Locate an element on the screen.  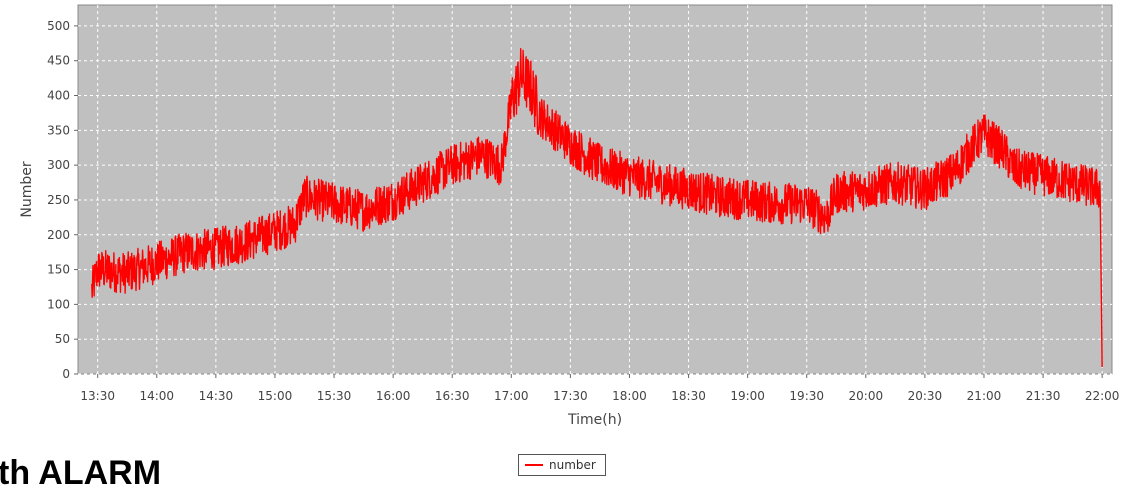
x-tick-label: 14:00 is located at coordinates (156, 396).